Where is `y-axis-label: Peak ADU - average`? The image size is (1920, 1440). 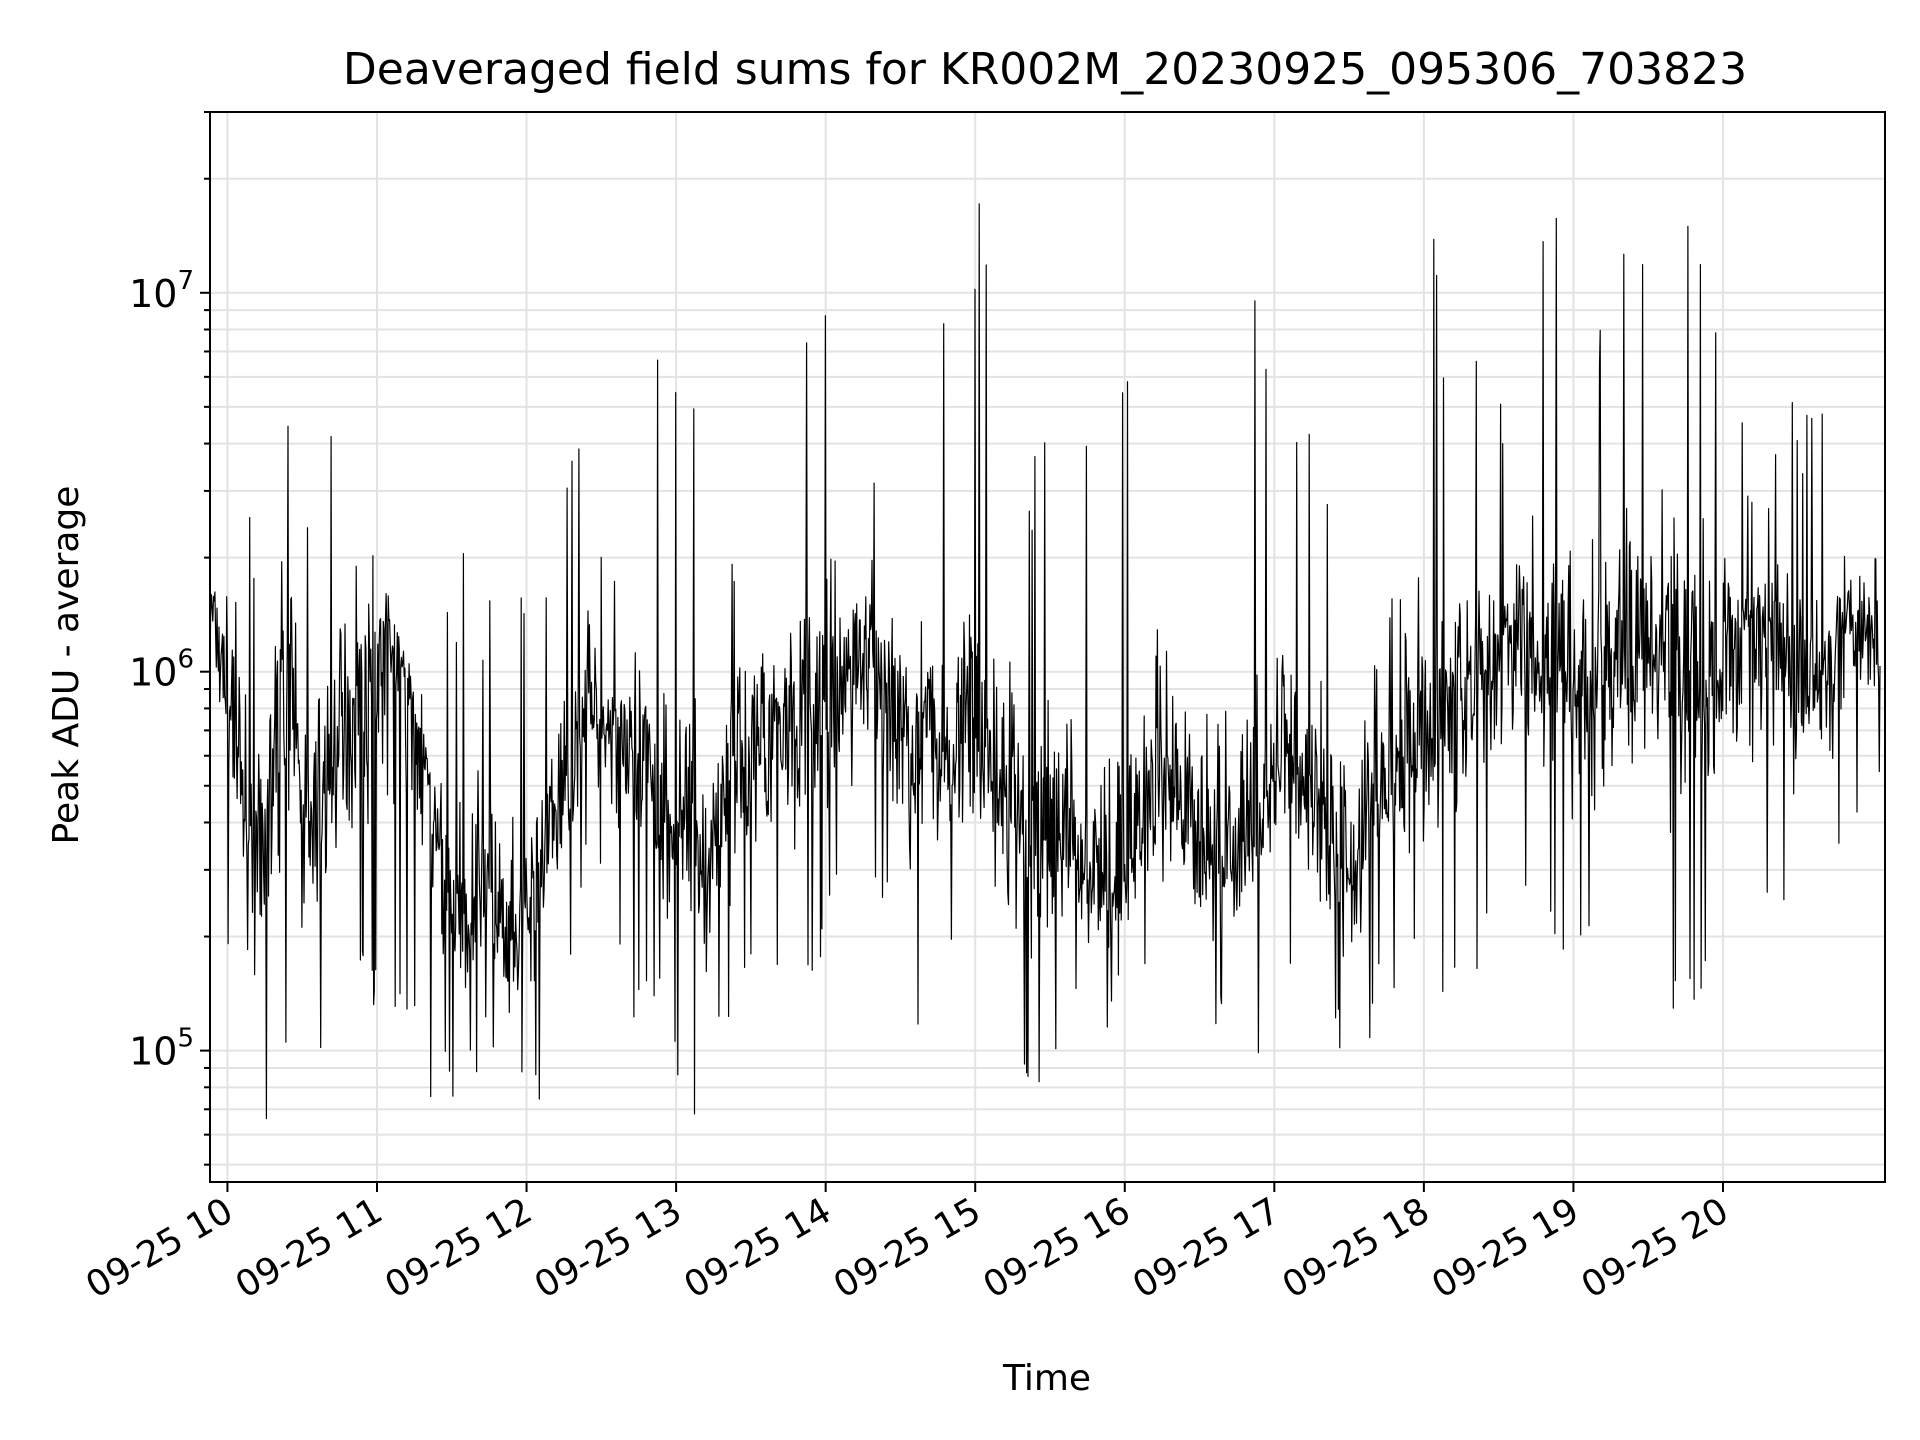 y-axis-label: Peak ADU - average is located at coordinates (66, 665).